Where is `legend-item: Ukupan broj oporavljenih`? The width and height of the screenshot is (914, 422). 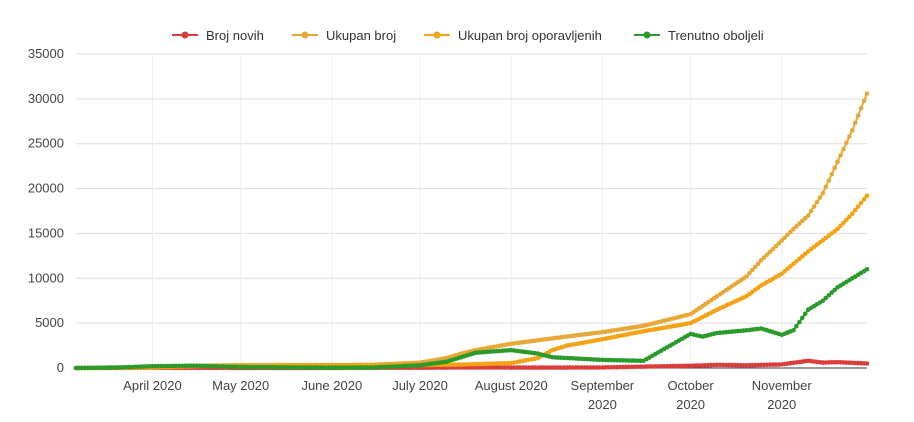
legend-item: Ukupan broj oporavljenih is located at coordinates (513, 35).